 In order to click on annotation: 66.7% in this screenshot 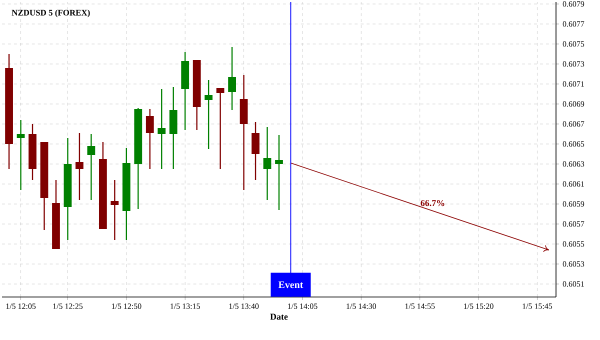, I will do `click(432, 203)`.